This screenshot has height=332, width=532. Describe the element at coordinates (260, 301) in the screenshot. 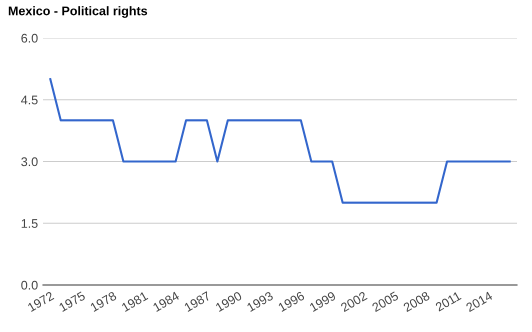

I see `x-tick-label: 1993` at that location.